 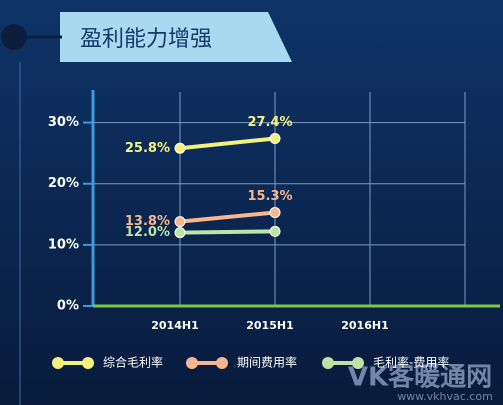 I want to click on x-tick-label: 2016H1, so click(x=364, y=325).